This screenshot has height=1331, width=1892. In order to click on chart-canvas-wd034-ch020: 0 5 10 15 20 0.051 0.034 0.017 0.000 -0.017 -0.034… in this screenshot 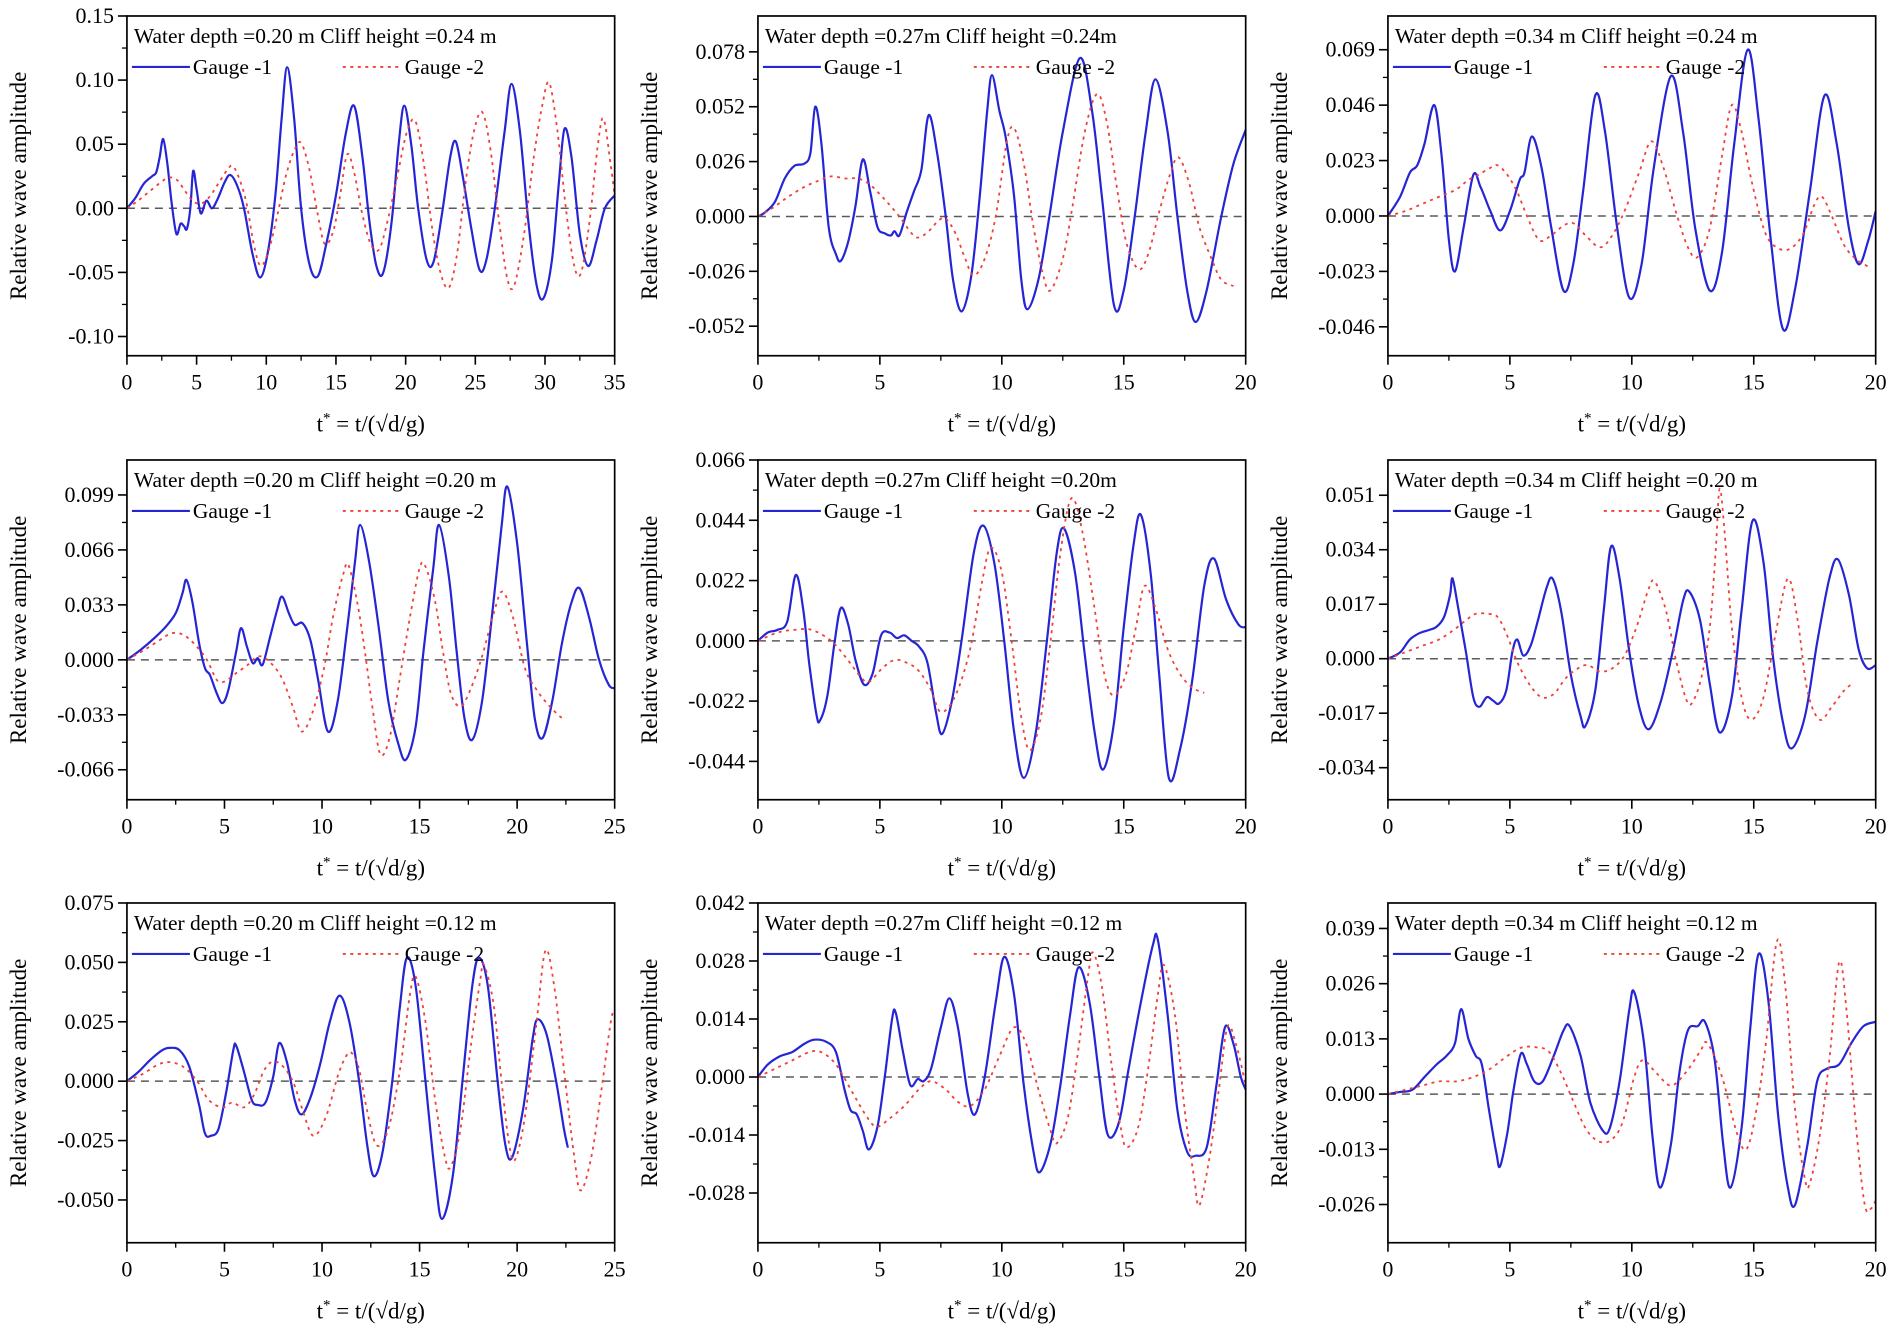, I will do `click(1577, 669)`.